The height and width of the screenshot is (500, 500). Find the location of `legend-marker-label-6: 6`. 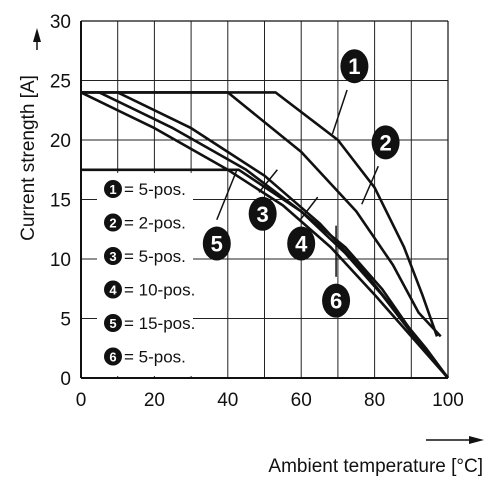

legend-marker-label-6: 6 is located at coordinates (112, 357).